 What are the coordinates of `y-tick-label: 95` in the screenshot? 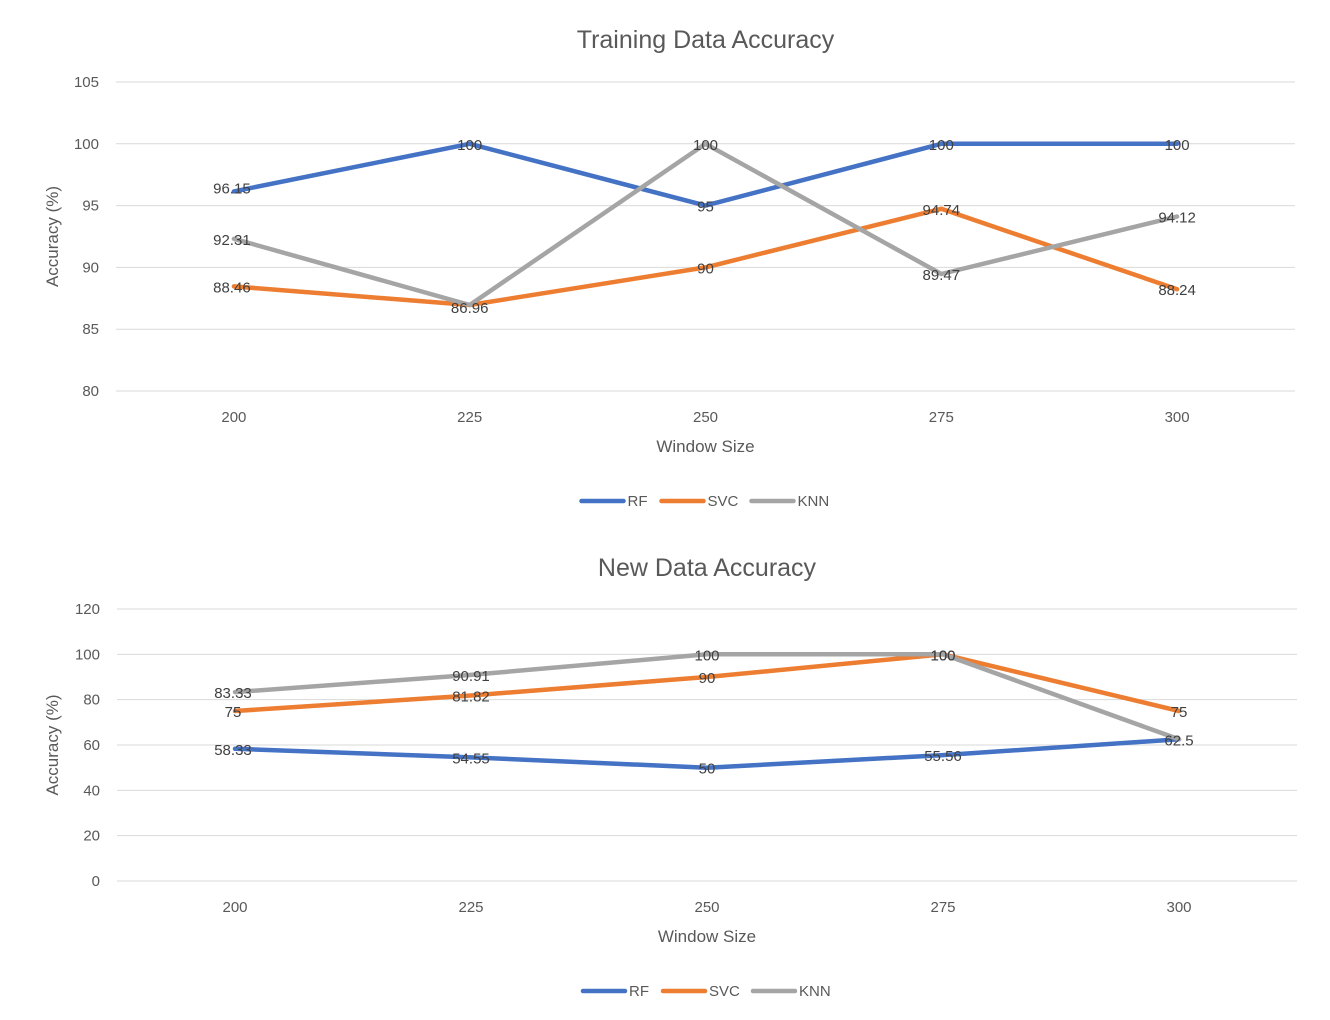 It's located at (90, 206).